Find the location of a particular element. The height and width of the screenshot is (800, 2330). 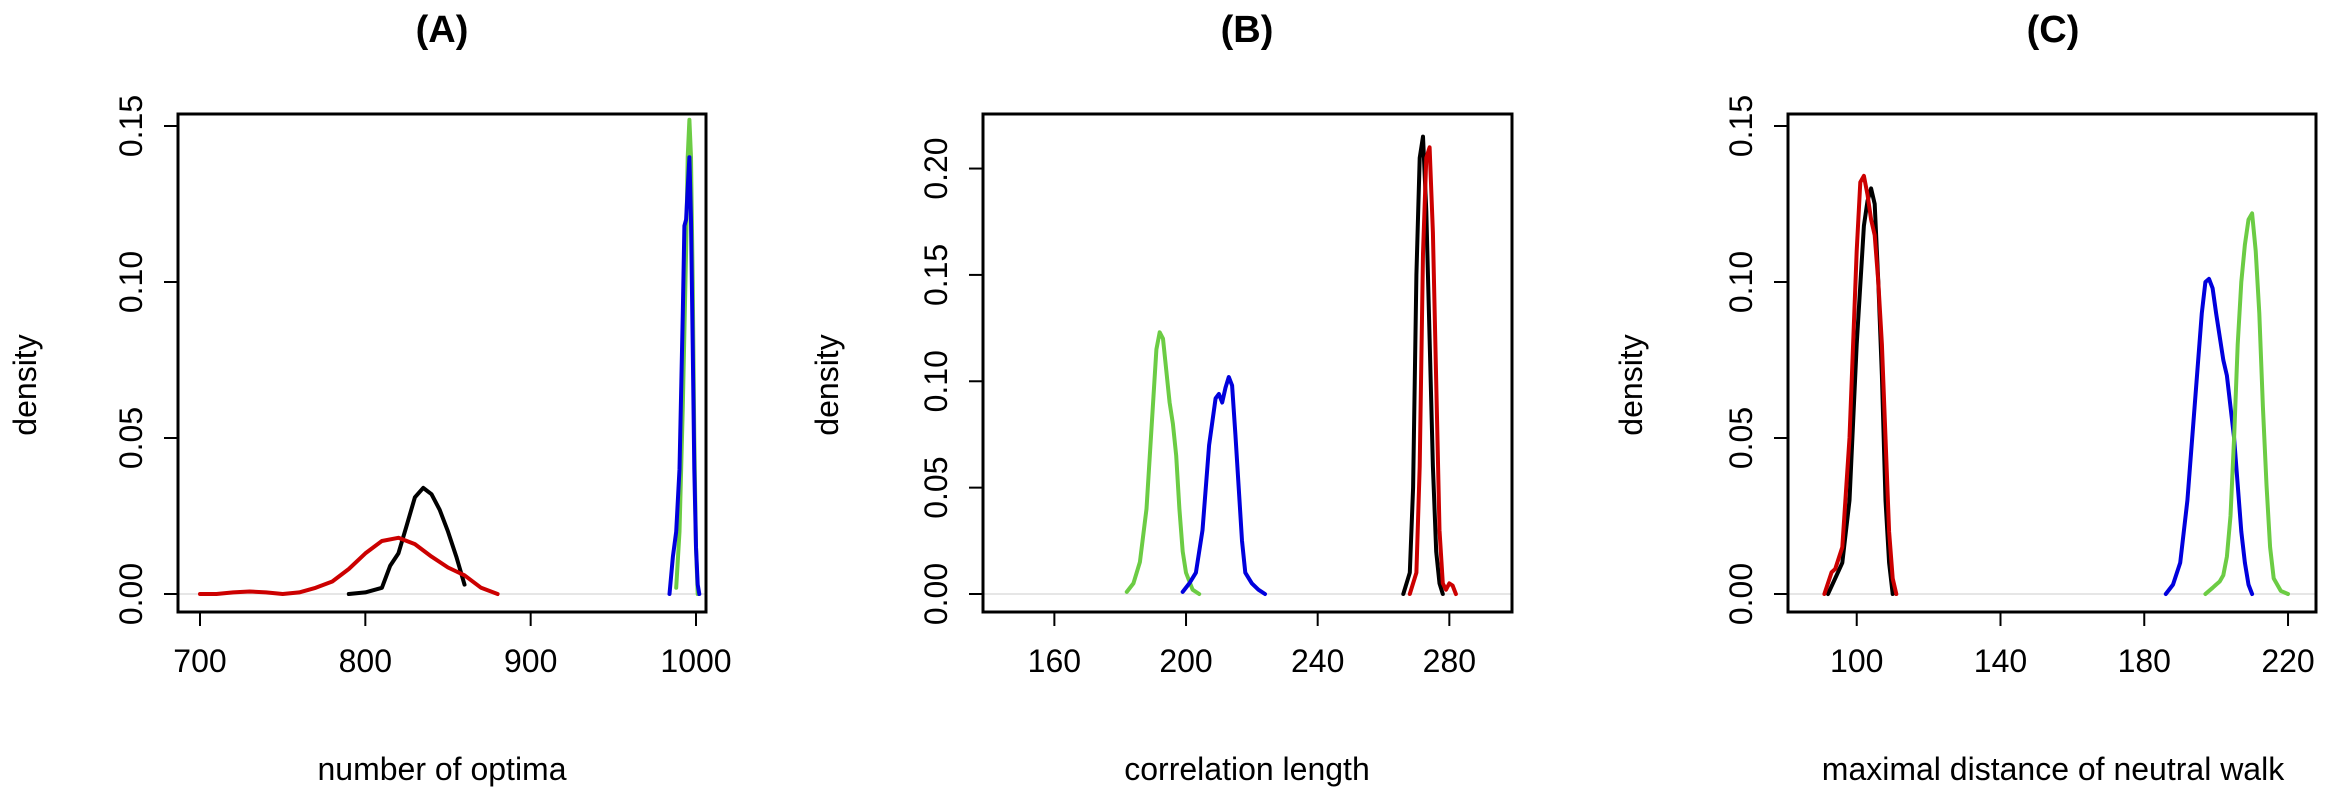

x-tick-label: 700 is located at coordinates (199, 661).